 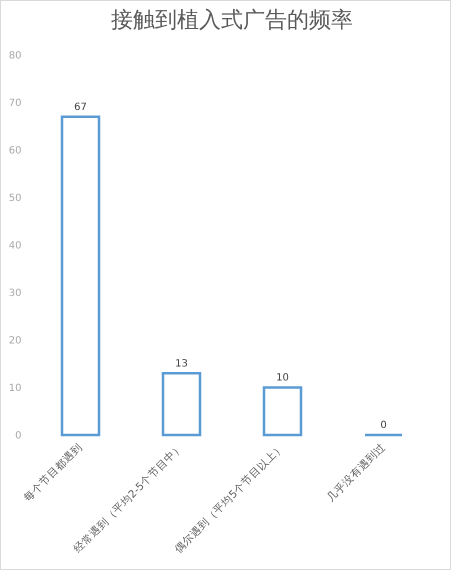 What do you see at coordinates (15, 103) in the screenshot?
I see `y-tick-label: 70` at bounding box center [15, 103].